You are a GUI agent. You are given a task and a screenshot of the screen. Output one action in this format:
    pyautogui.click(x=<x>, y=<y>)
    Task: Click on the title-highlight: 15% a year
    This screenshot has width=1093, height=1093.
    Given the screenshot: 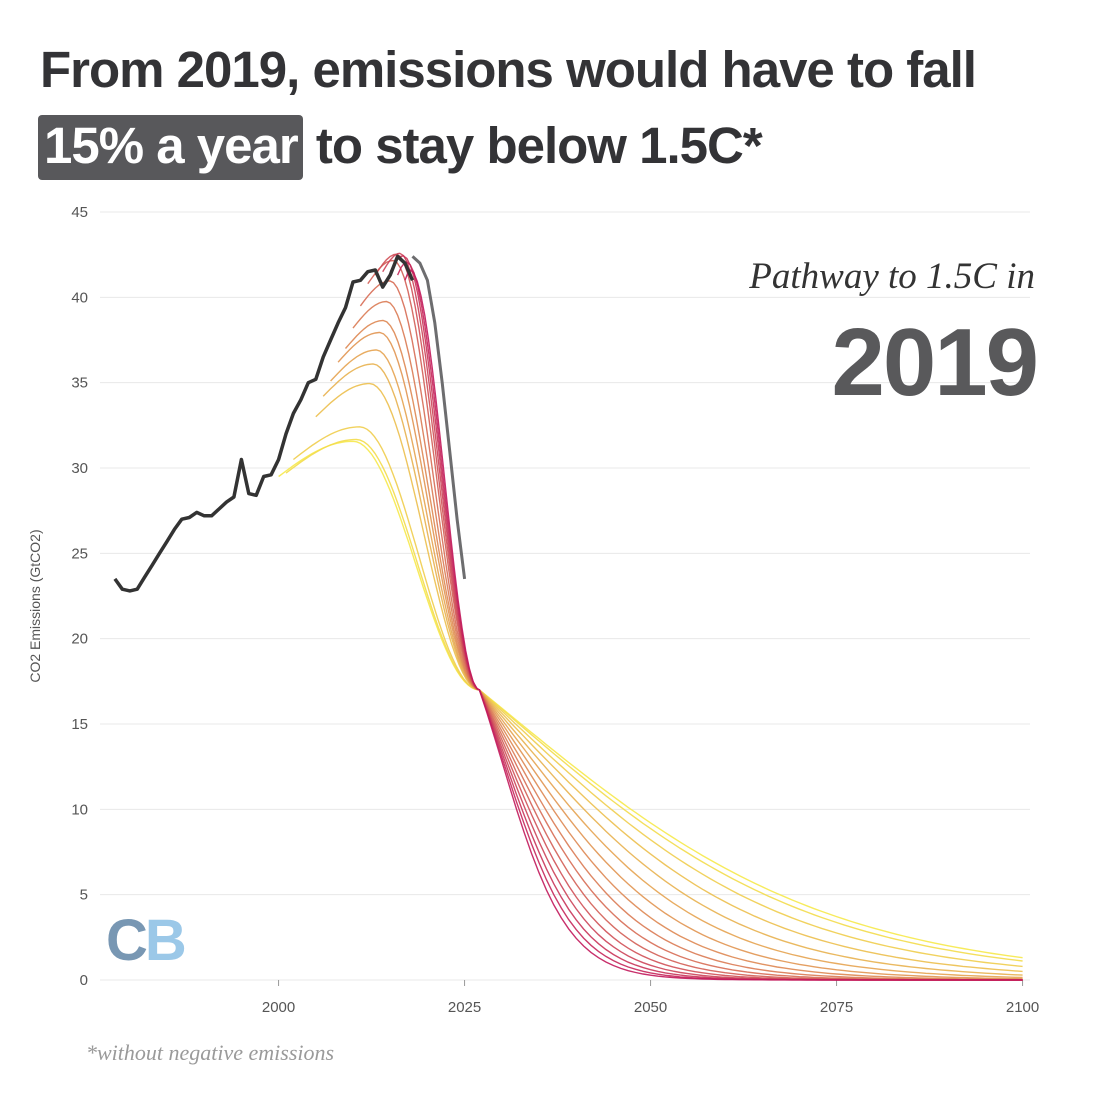 What is the action you would take?
    pyautogui.click(x=170, y=147)
    